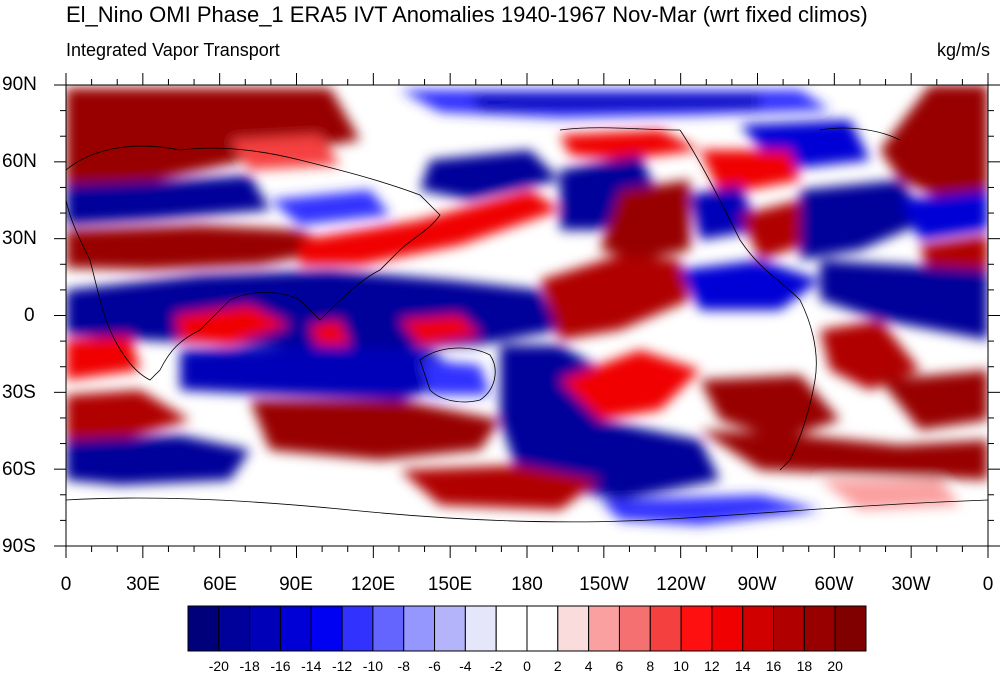  I want to click on lon-label: 60W, so click(834, 584).